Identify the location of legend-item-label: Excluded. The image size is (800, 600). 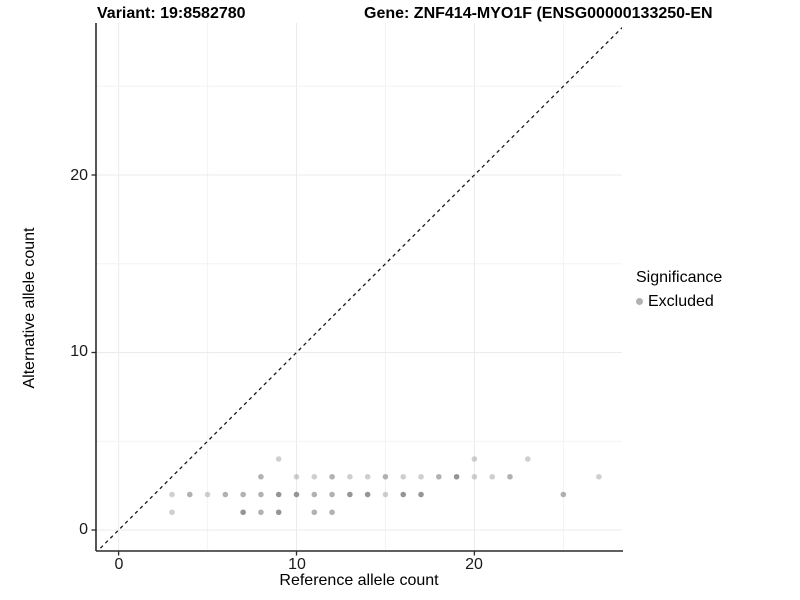
(681, 301).